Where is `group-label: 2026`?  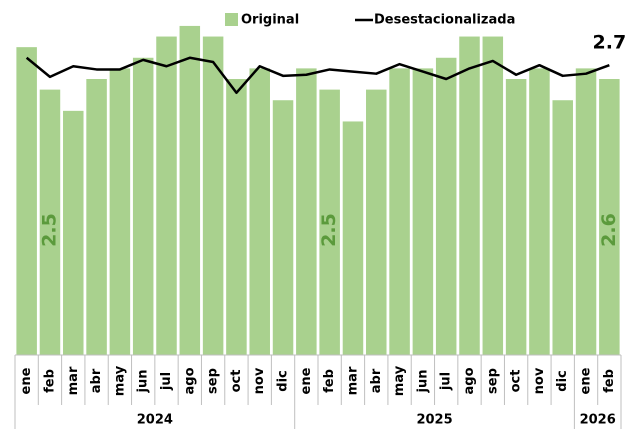 group-label: 2026 is located at coordinates (598, 420).